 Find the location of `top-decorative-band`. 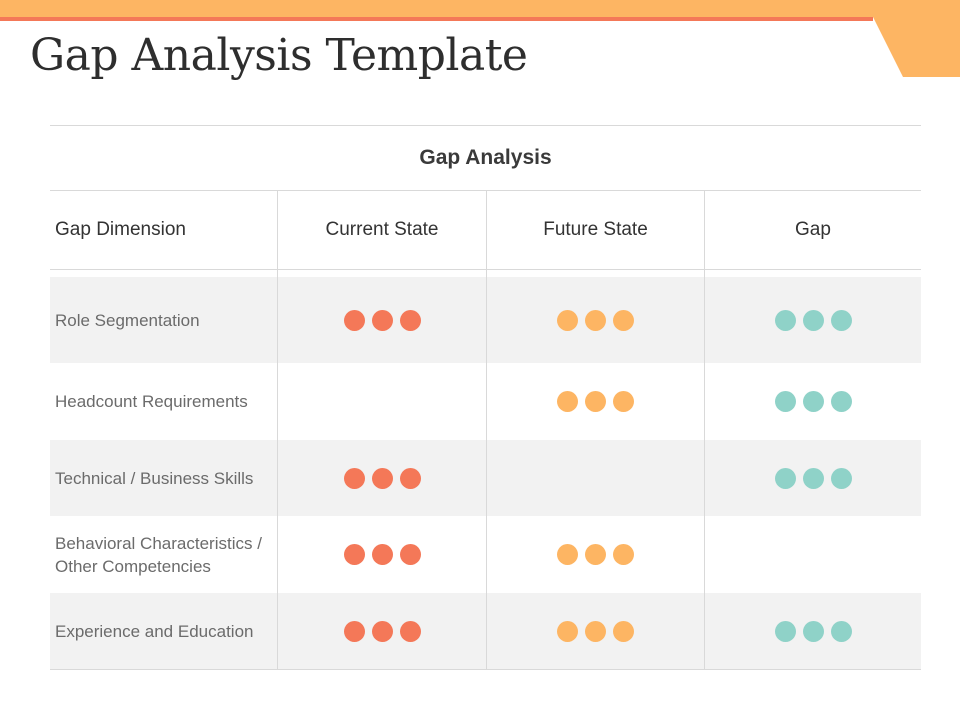

top-decorative-band is located at coordinates (480, 10).